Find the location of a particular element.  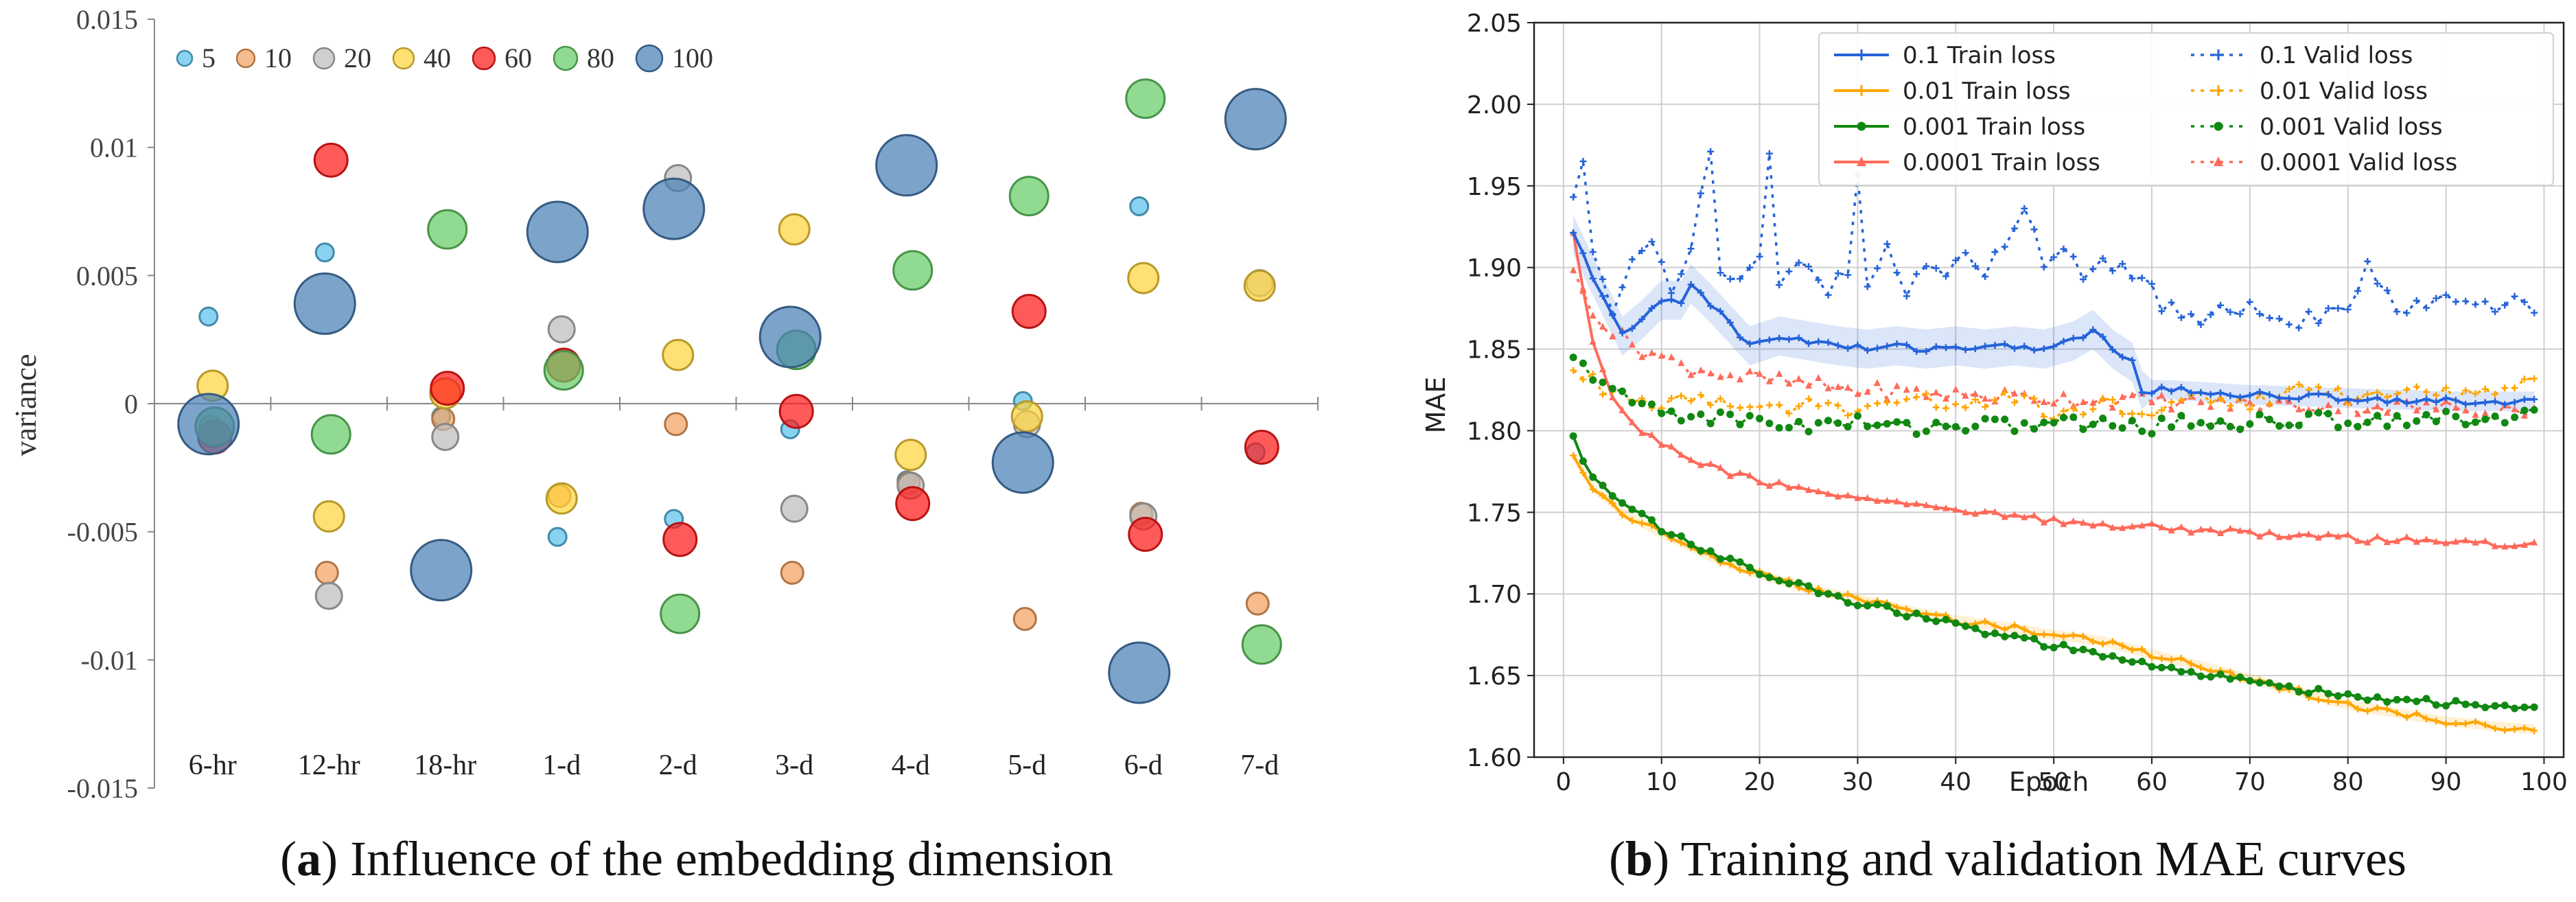

panel-a-category-label: 2-d is located at coordinates (678, 766).